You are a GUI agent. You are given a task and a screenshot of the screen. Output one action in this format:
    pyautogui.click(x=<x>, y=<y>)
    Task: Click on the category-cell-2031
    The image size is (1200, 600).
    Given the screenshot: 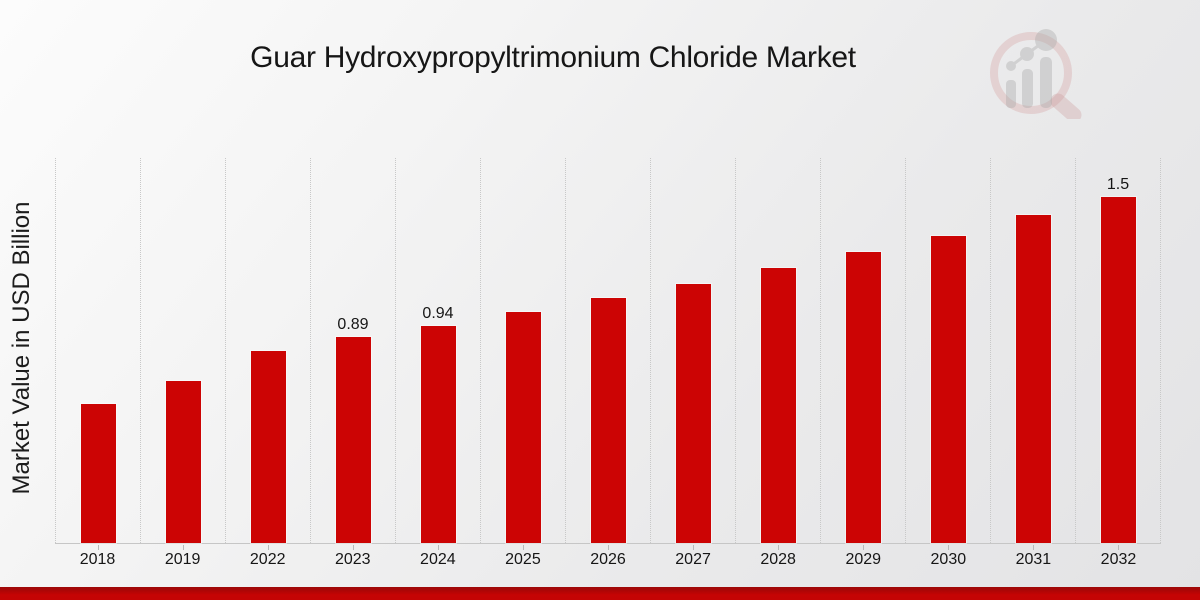 What is the action you would take?
    pyautogui.click(x=1033, y=350)
    